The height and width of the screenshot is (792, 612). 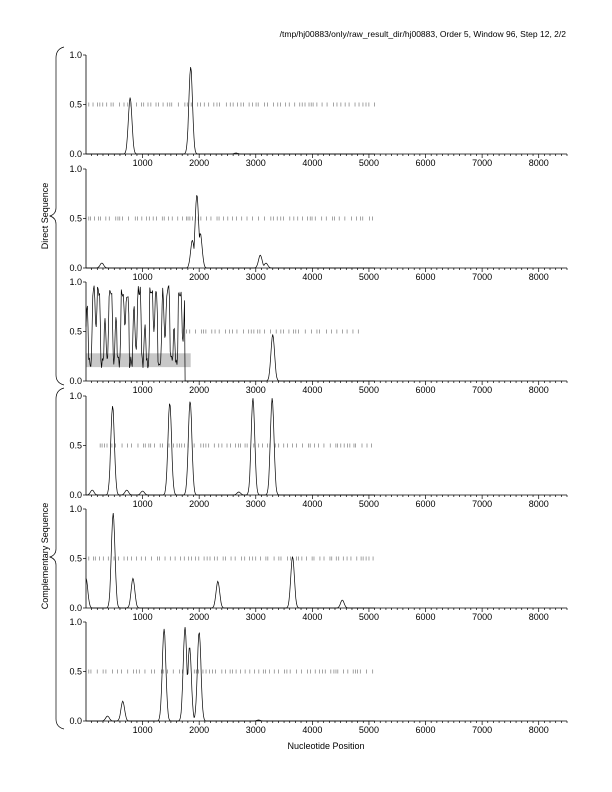 What do you see at coordinates (45, 556) in the screenshot?
I see `group-label-complementary: Complementary Sequence` at bounding box center [45, 556].